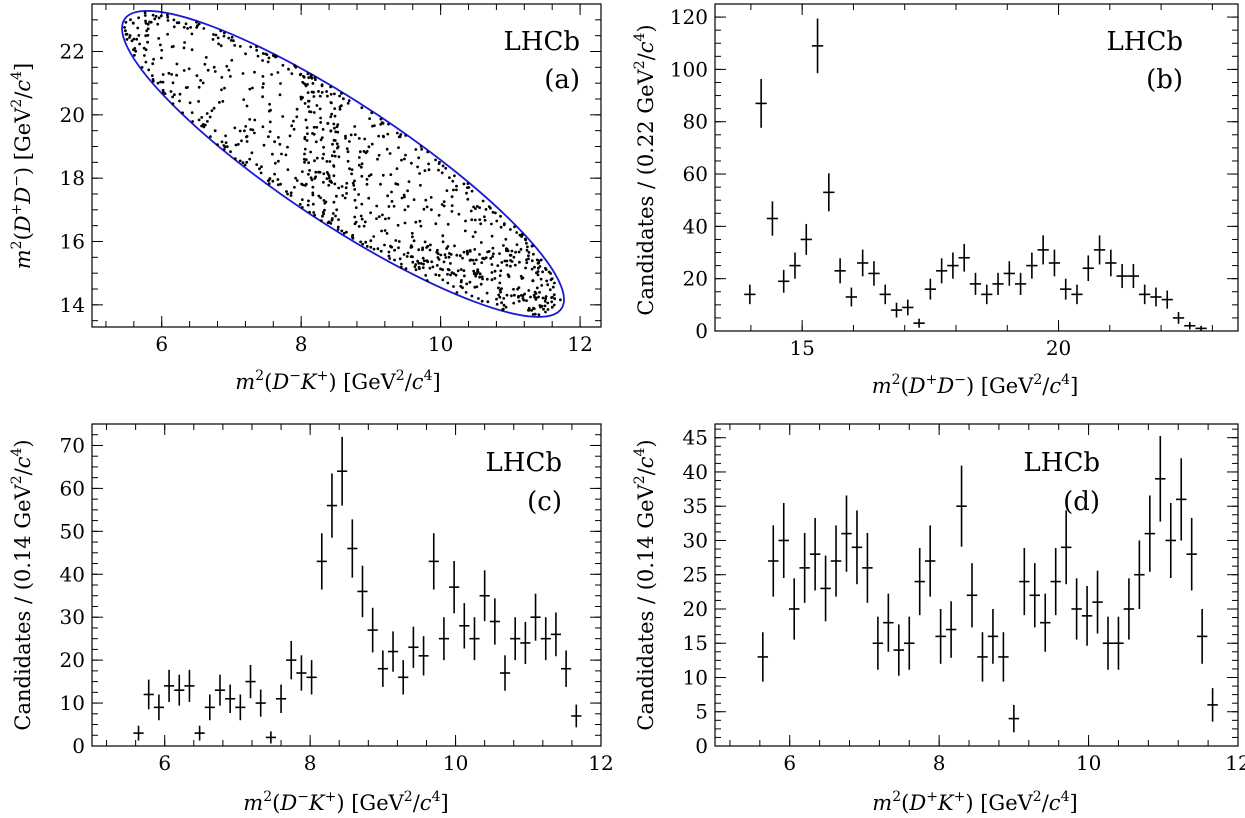  I want to click on panel-b-y-axis-title: Candidates / (0.22 GeV2/c4), so click(645, 169).